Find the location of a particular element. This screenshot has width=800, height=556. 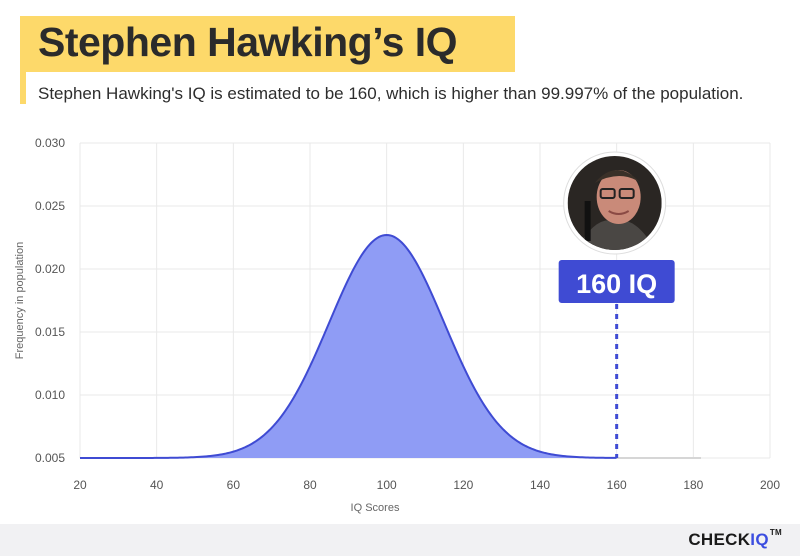

checkiq-logo: CHECKIQTM is located at coordinates (735, 539).